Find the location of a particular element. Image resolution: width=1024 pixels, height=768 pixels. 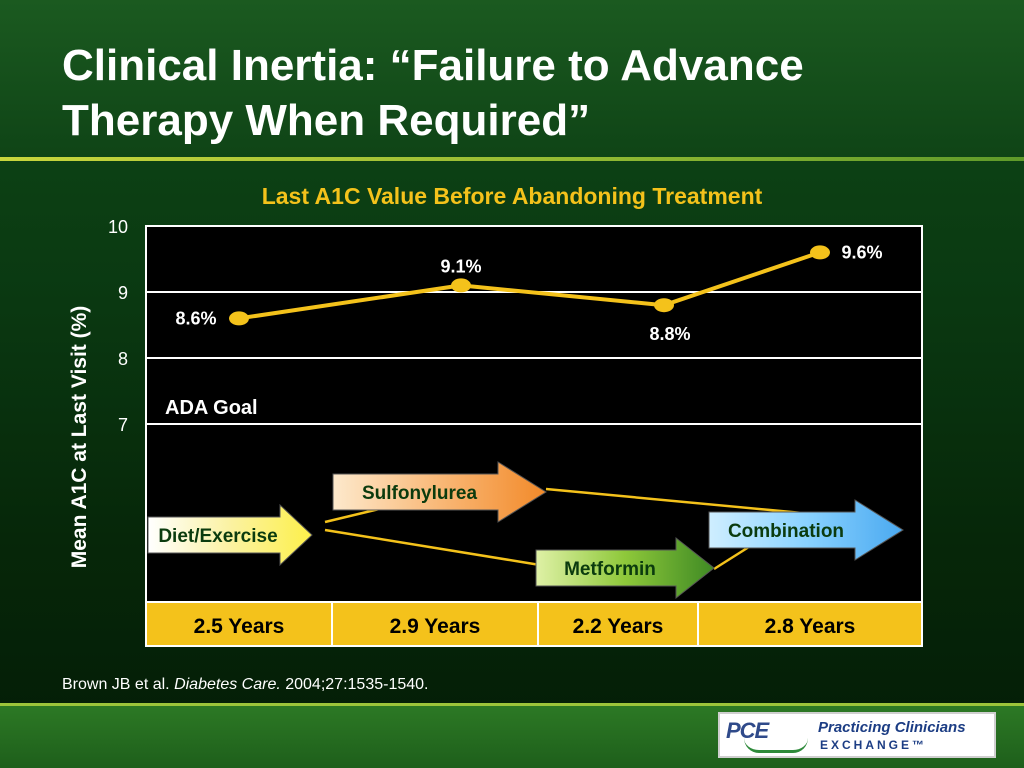

duration-bar is located at coordinates (534, 624).